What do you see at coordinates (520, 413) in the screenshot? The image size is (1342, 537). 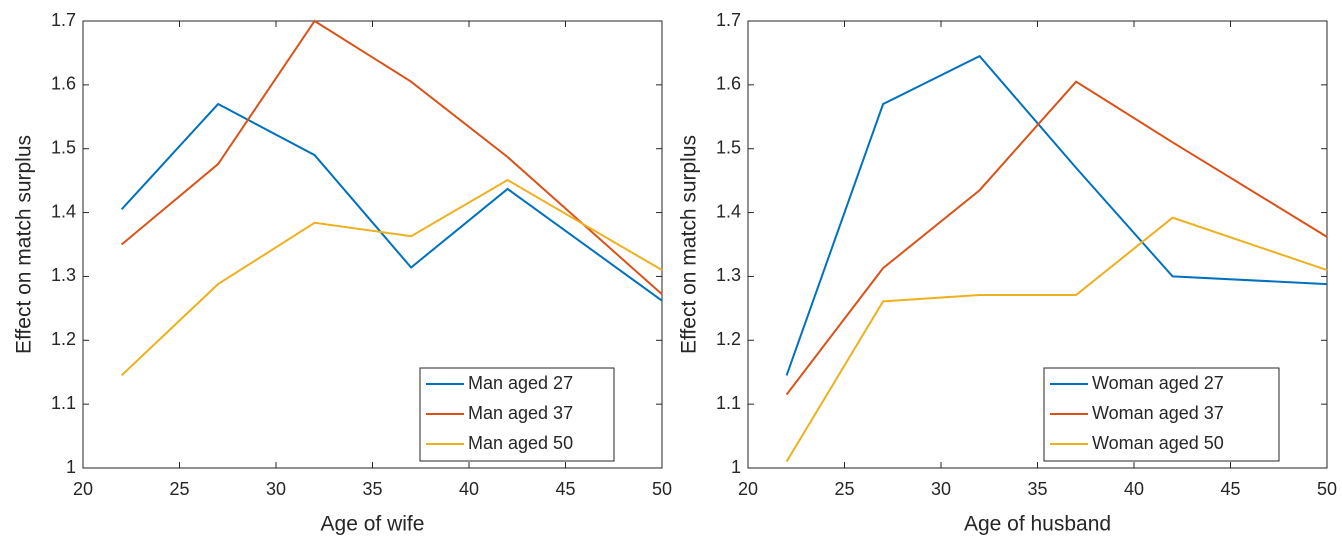 I see `legend-label: Man aged 37` at bounding box center [520, 413].